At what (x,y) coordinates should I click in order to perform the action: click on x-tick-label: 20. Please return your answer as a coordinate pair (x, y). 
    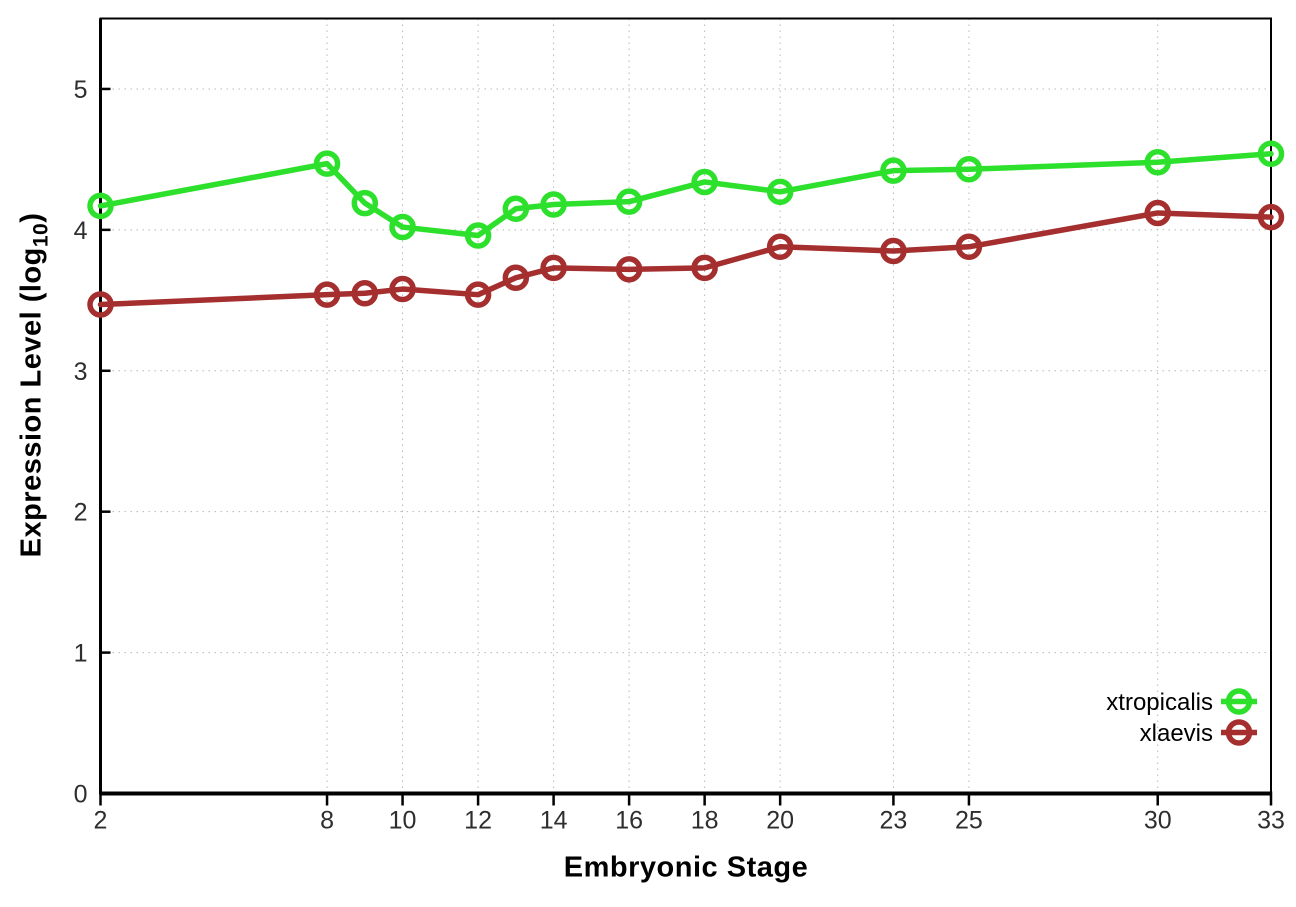
    Looking at the image, I should click on (780, 821).